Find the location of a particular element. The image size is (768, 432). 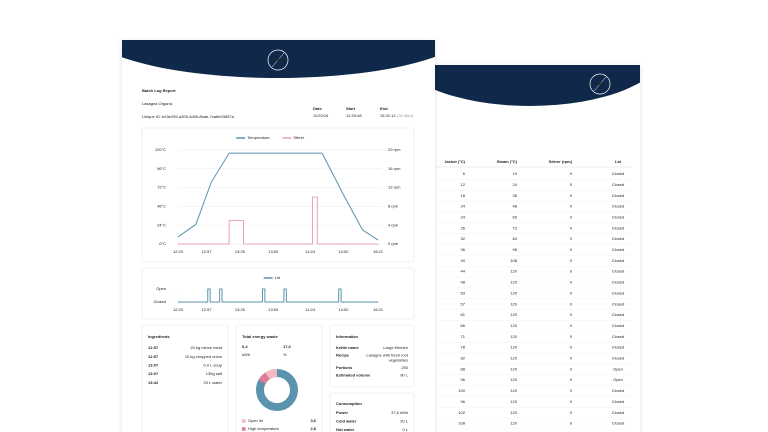

column-header: Steam (°C) is located at coordinates (507, 161).